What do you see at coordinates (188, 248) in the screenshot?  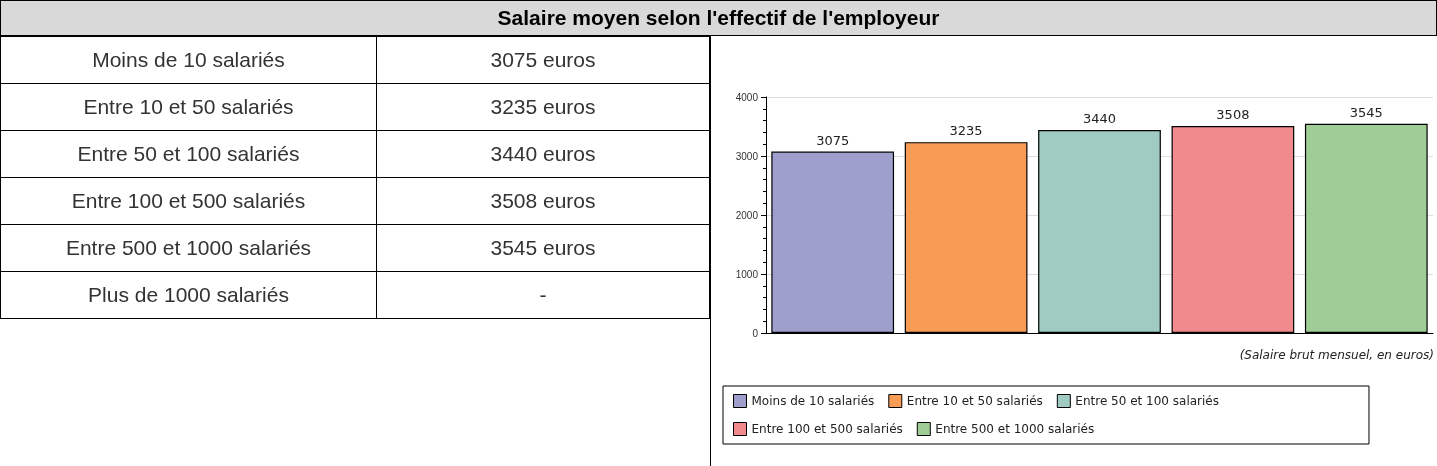 I see `text: Entre 500 et 1000 salariés` at bounding box center [188, 248].